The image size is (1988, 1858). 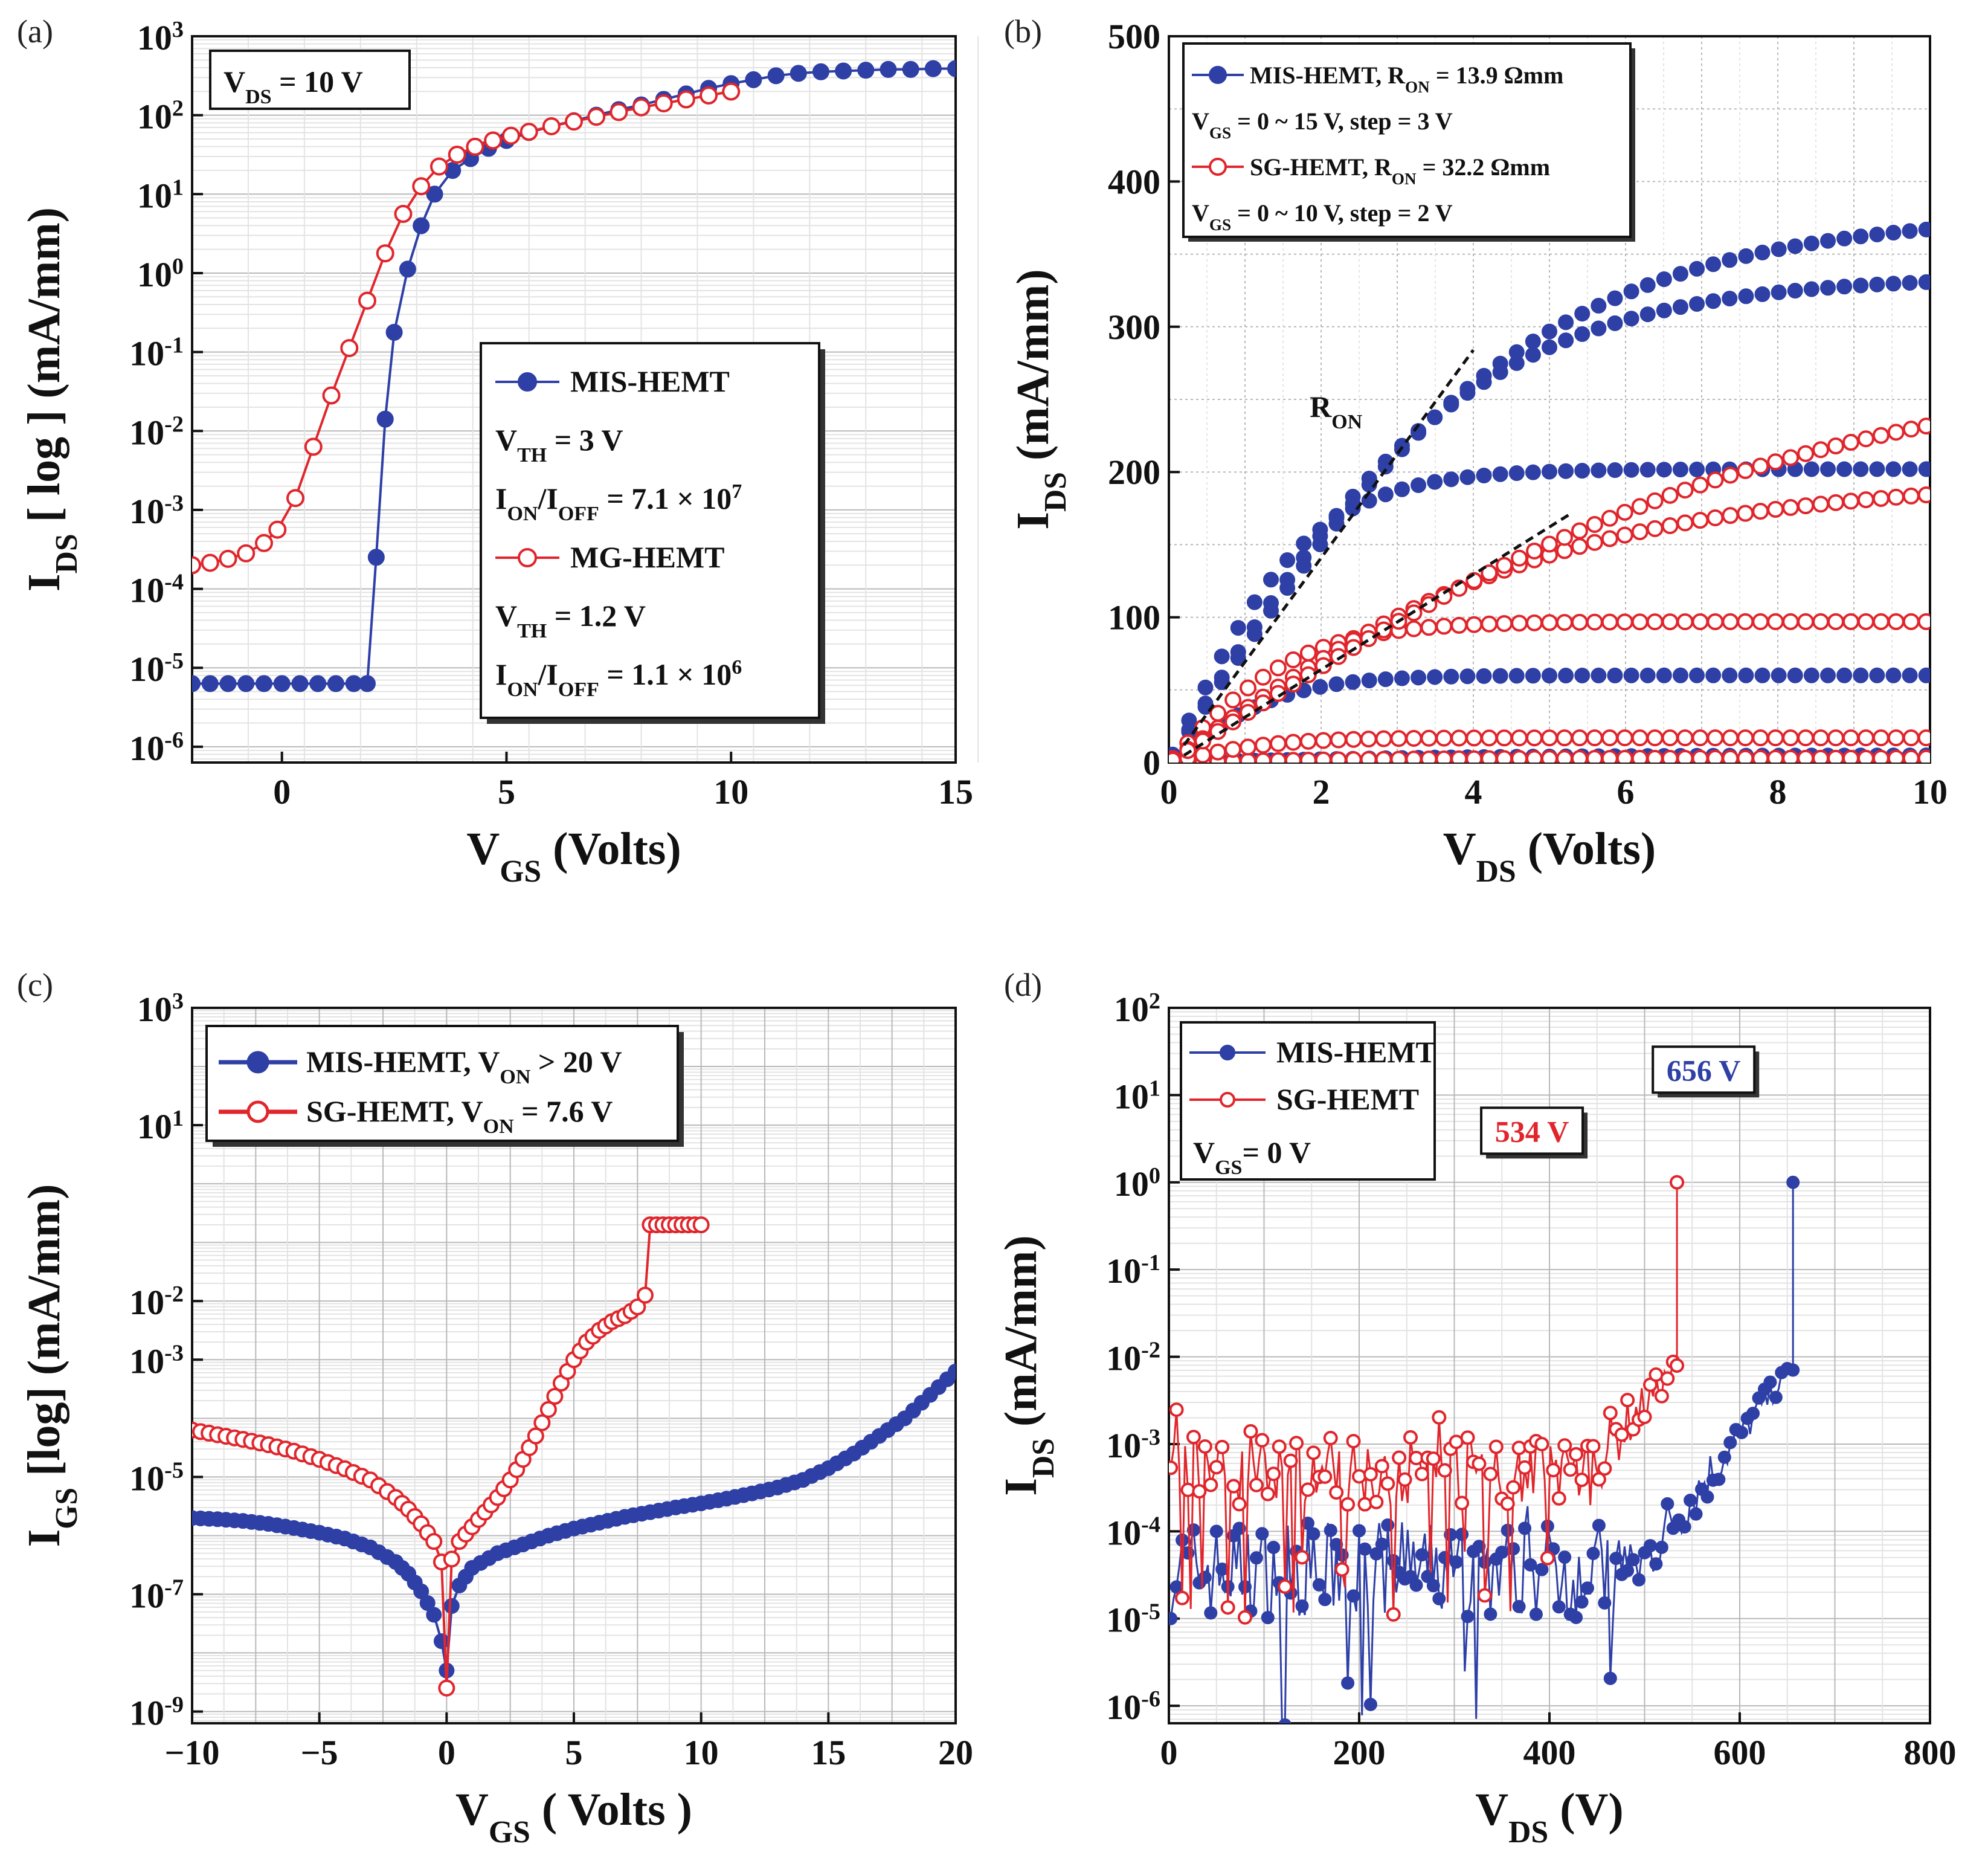 What do you see at coordinates (35, 31) in the screenshot?
I see `panel-letter: (a)` at bounding box center [35, 31].